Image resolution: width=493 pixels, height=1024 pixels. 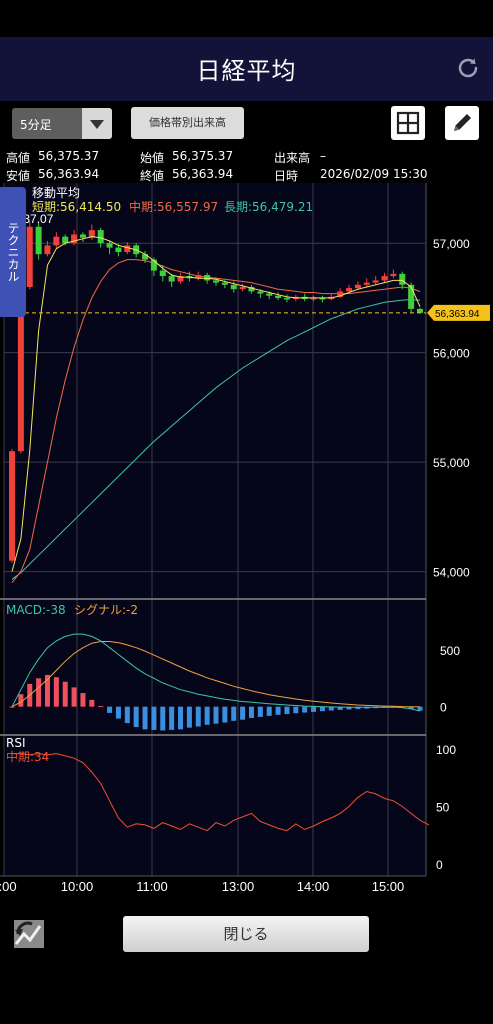 I want to click on refresh-icon, so click(x=468, y=68).